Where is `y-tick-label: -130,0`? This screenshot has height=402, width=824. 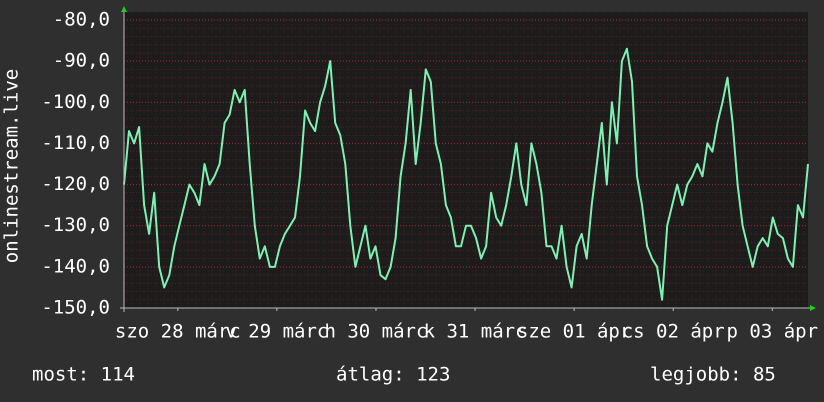
y-tick-label: -130,0 is located at coordinates (75, 225).